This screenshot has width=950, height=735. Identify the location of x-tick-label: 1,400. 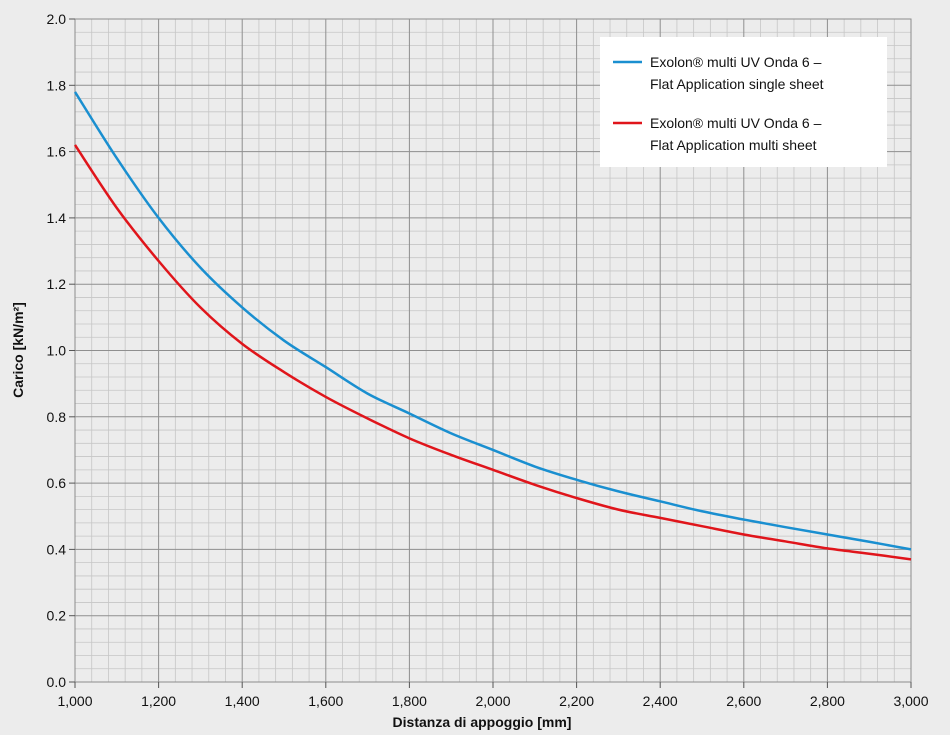
(242, 701).